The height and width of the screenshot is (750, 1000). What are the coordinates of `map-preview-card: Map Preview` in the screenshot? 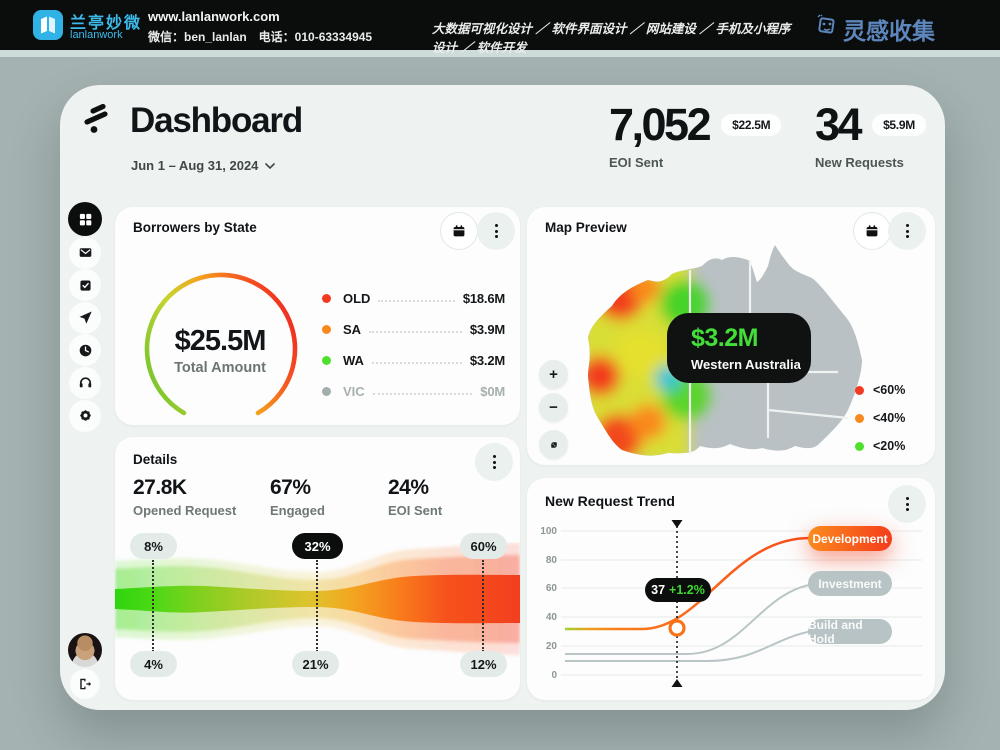 It's located at (731, 336).